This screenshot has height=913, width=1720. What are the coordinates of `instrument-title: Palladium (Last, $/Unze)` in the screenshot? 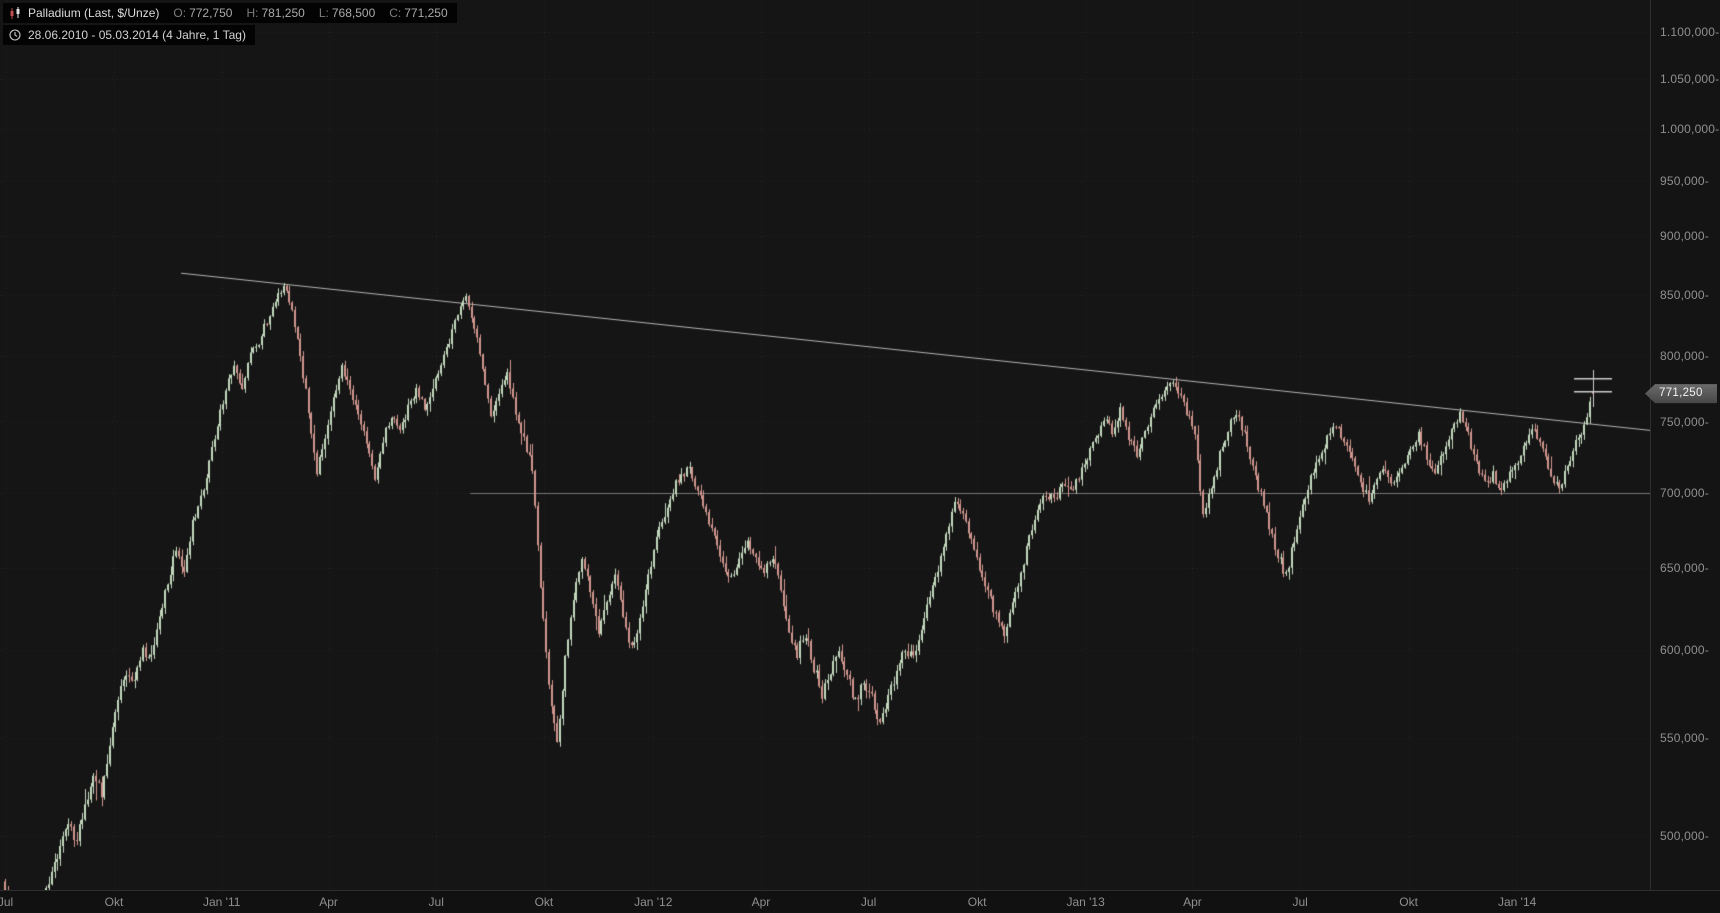 It's located at (94, 13).